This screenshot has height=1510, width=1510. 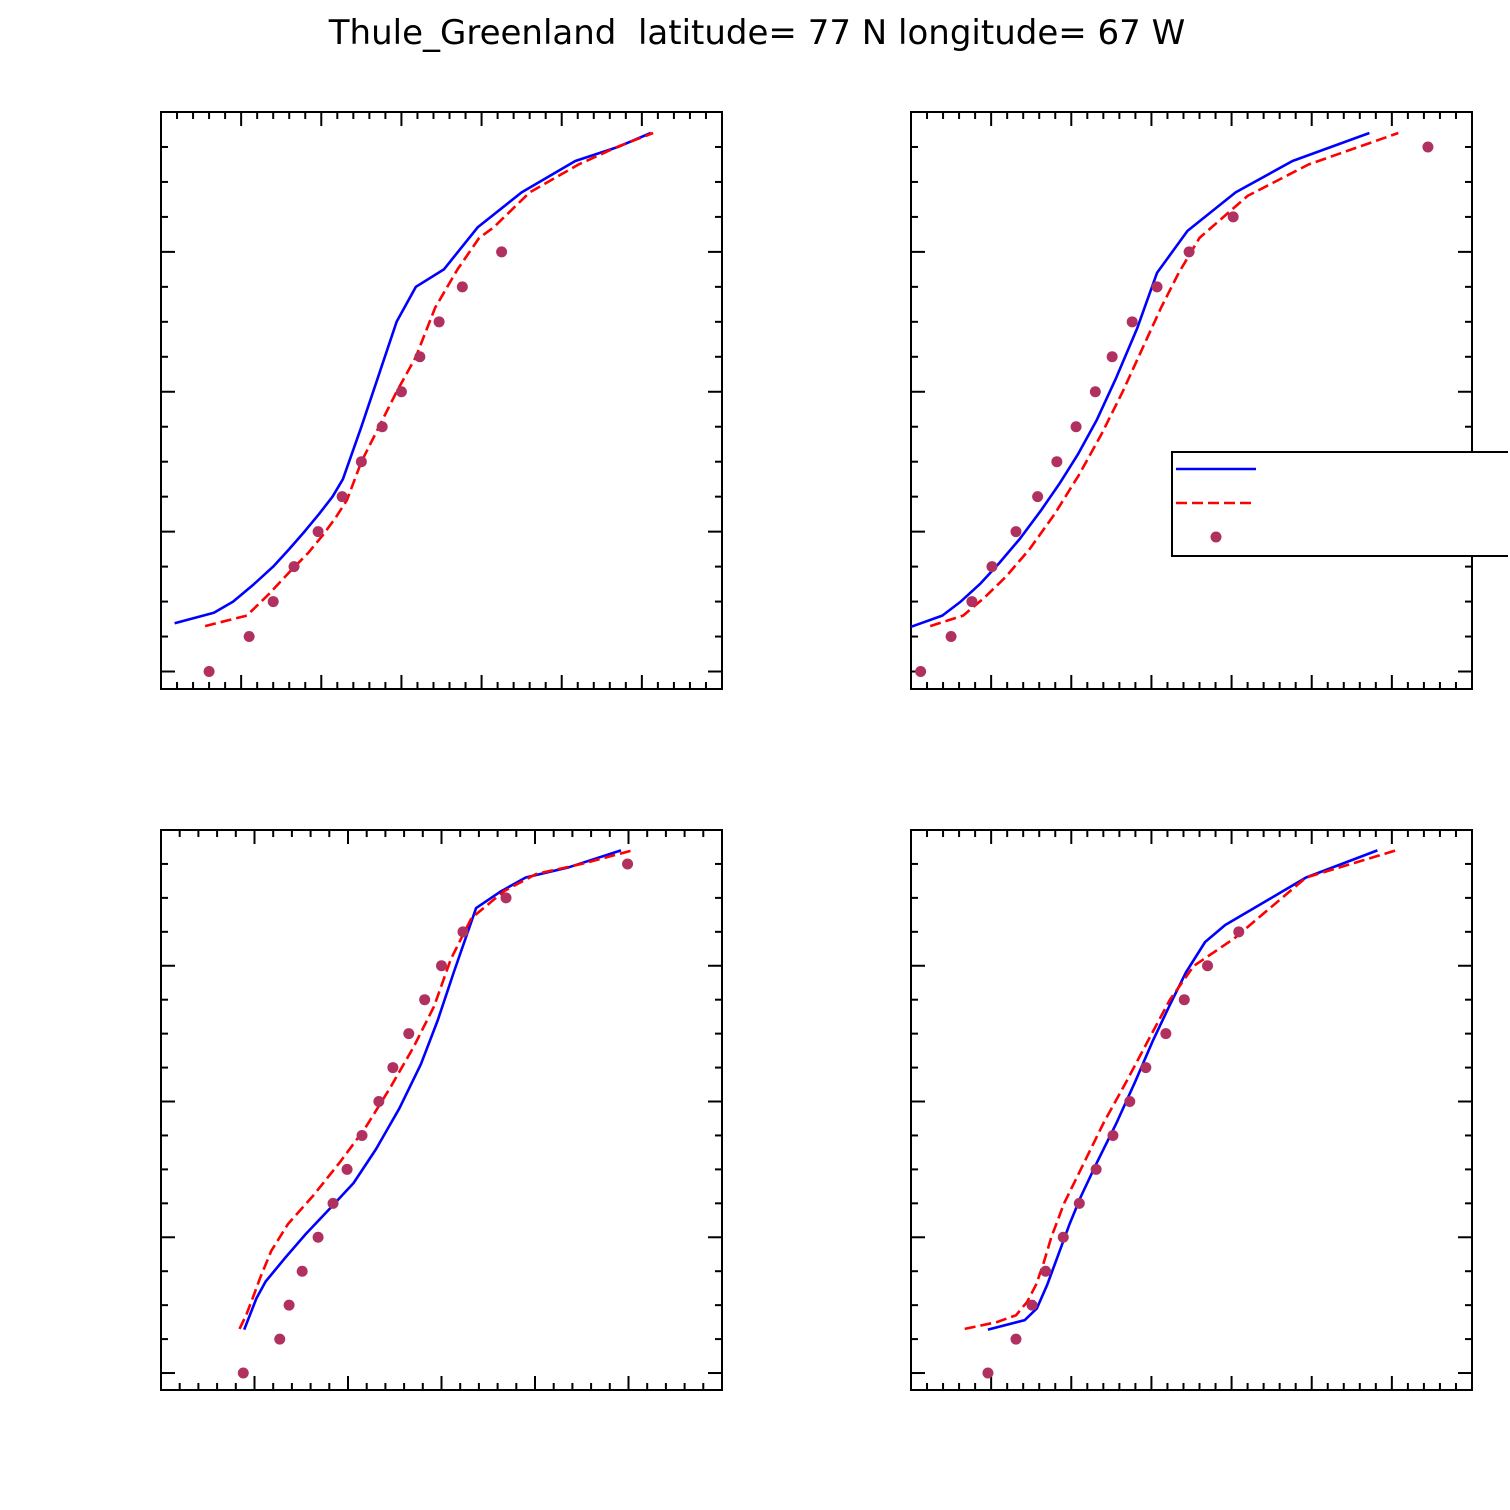 I want to click on panel-jan, so click(x=441, y=400).